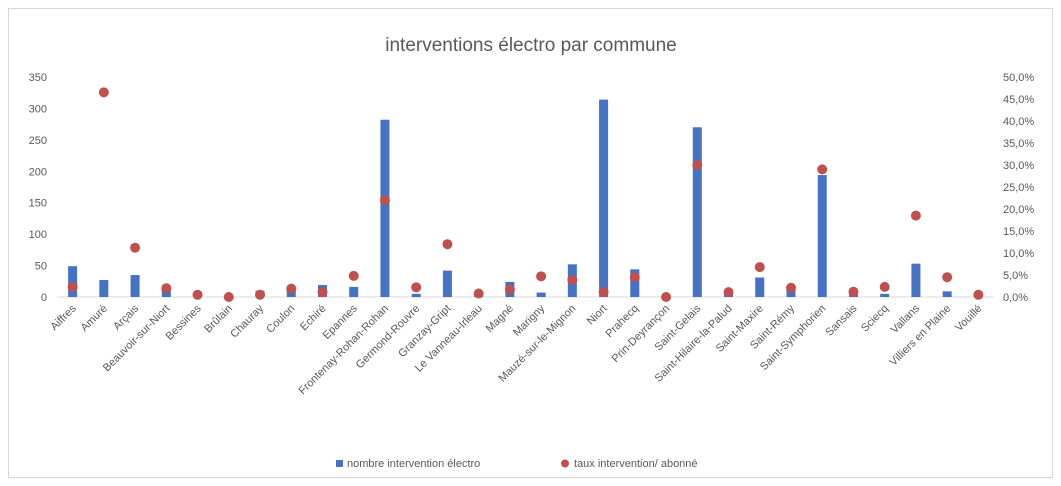  Describe the element at coordinates (413, 464) in the screenshot. I see `legend-bar-label: nombre intervention électro` at that location.